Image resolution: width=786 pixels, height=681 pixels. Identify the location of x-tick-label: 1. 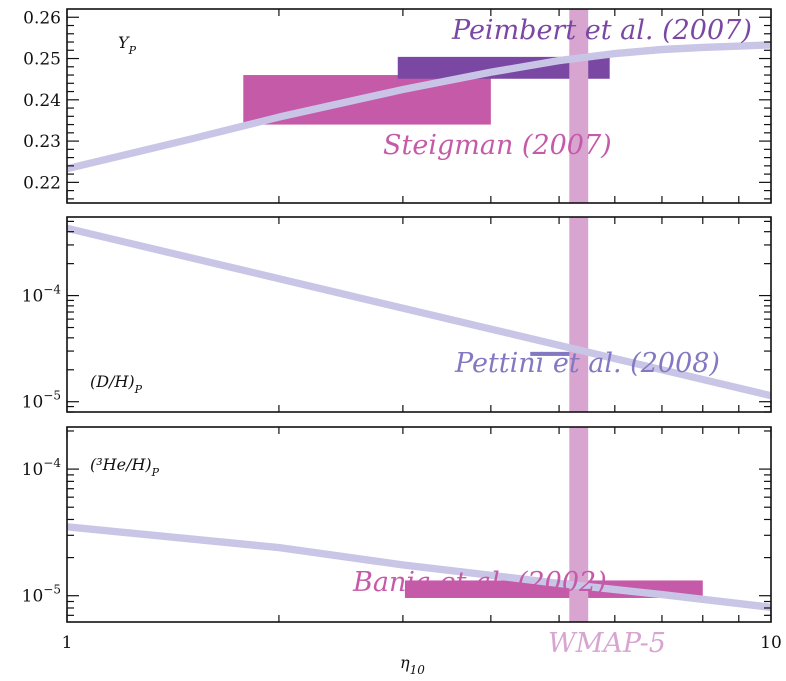
(67, 643).